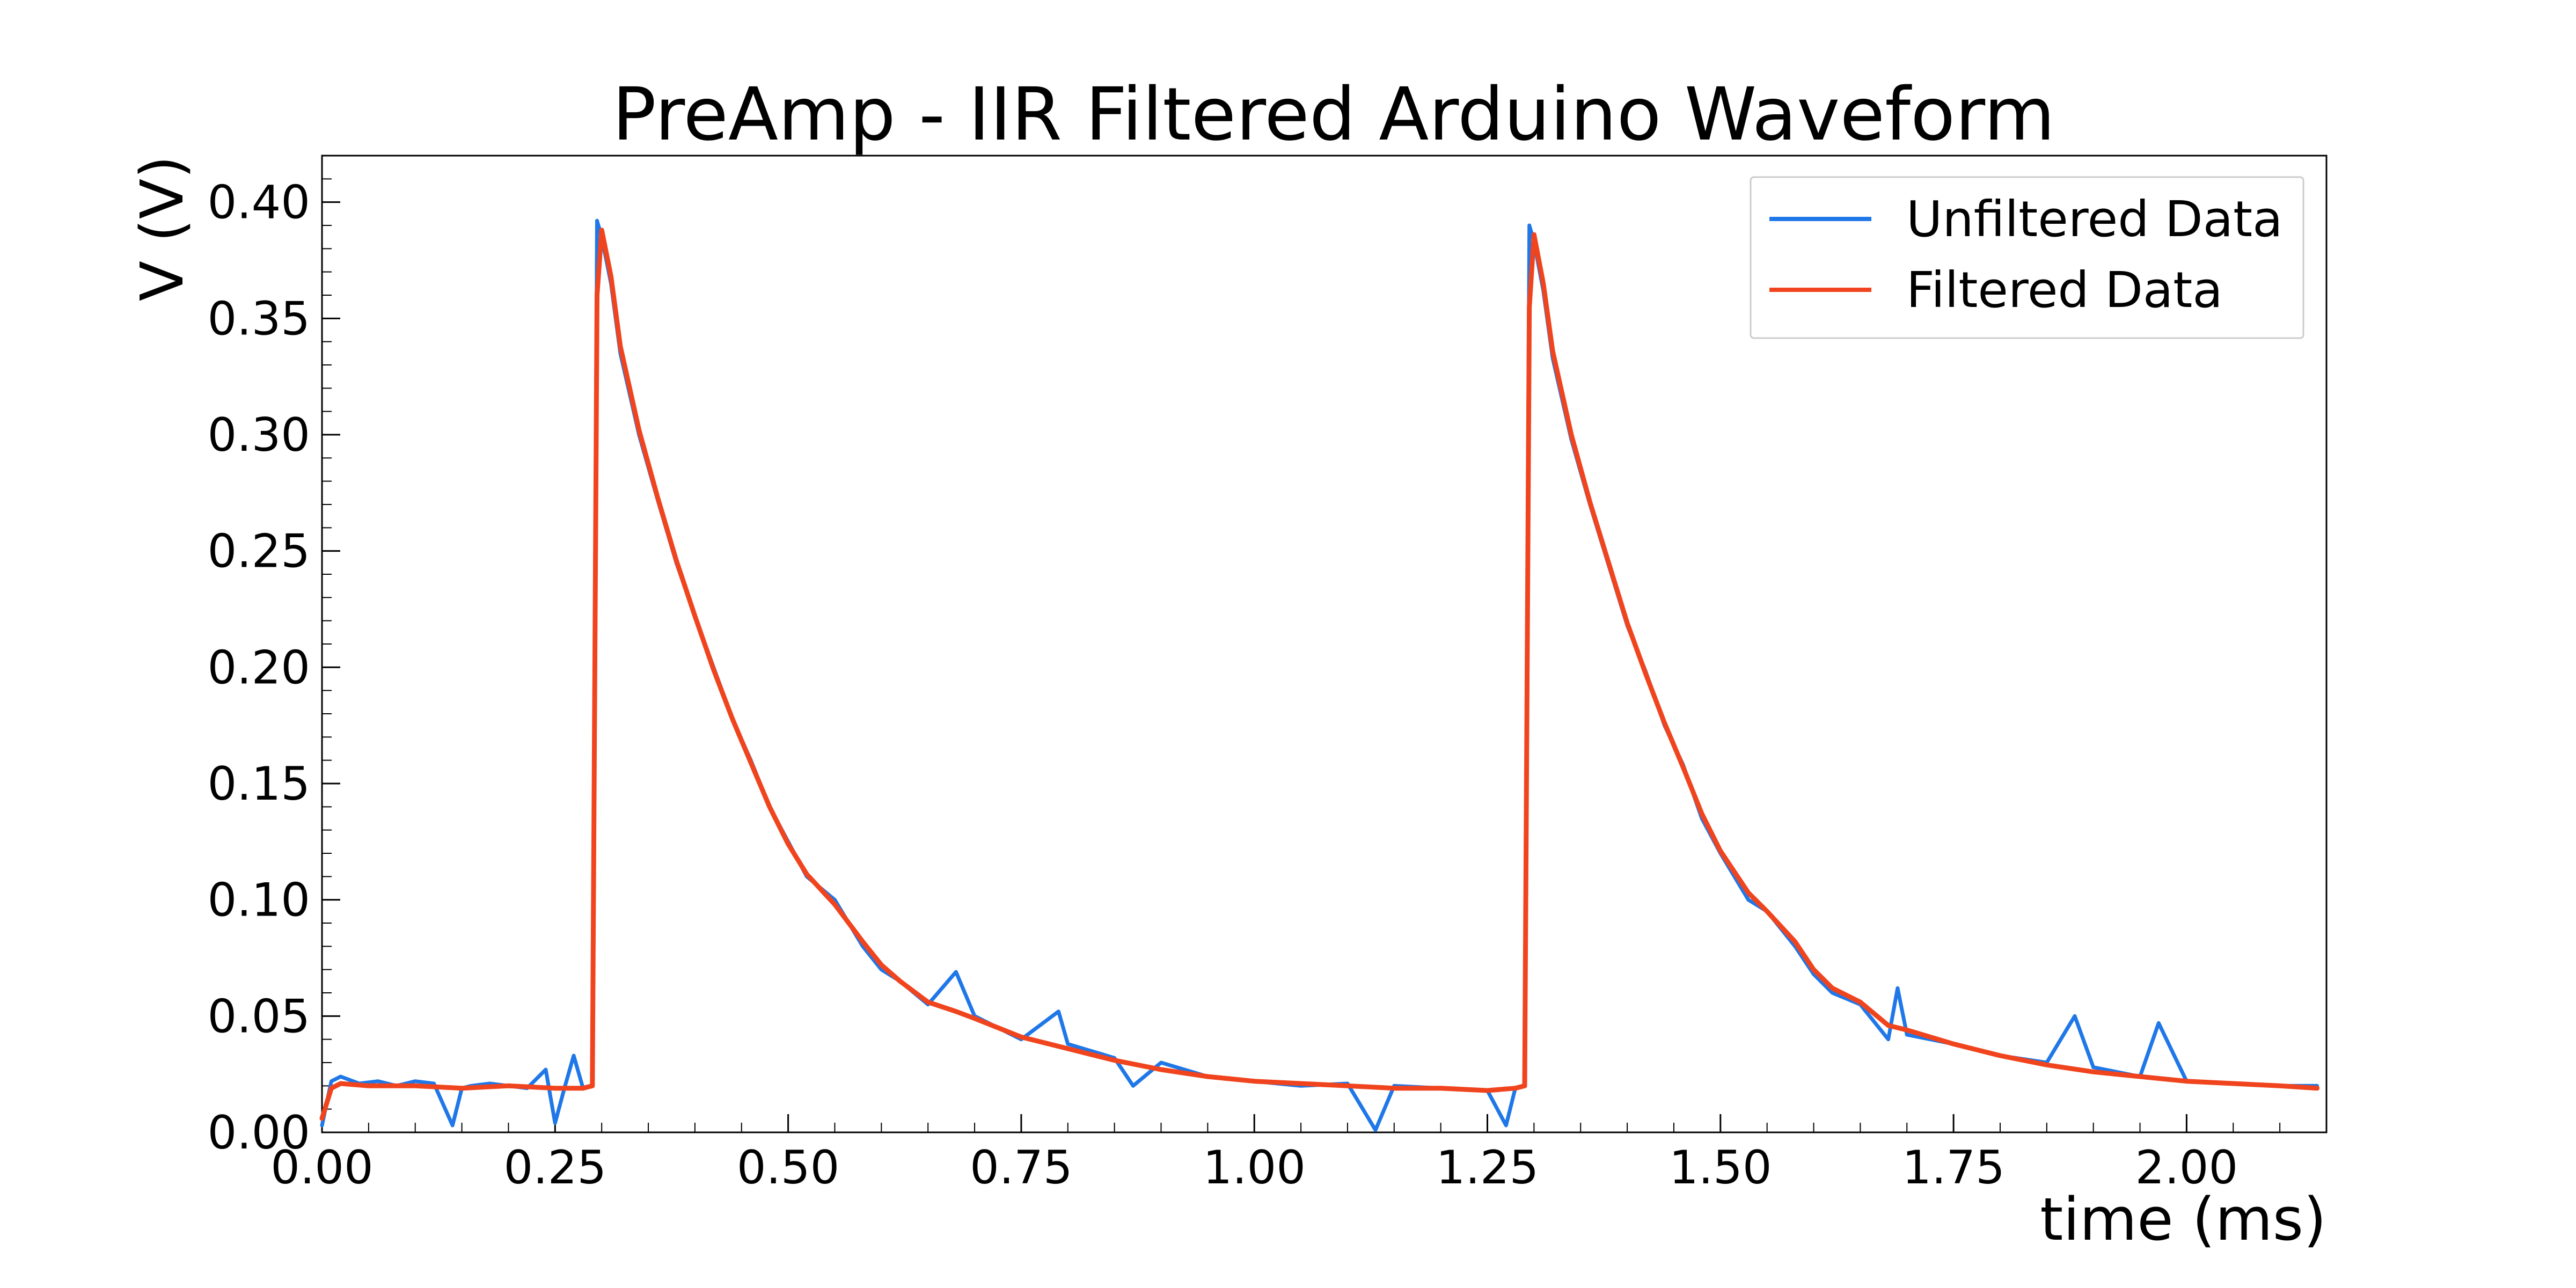 Image resolution: width=2576 pixels, height=1288 pixels. Describe the element at coordinates (1333, 114) in the screenshot. I see `chart-title: PreAmp - IIR Filtered Arduino Waveform` at that location.